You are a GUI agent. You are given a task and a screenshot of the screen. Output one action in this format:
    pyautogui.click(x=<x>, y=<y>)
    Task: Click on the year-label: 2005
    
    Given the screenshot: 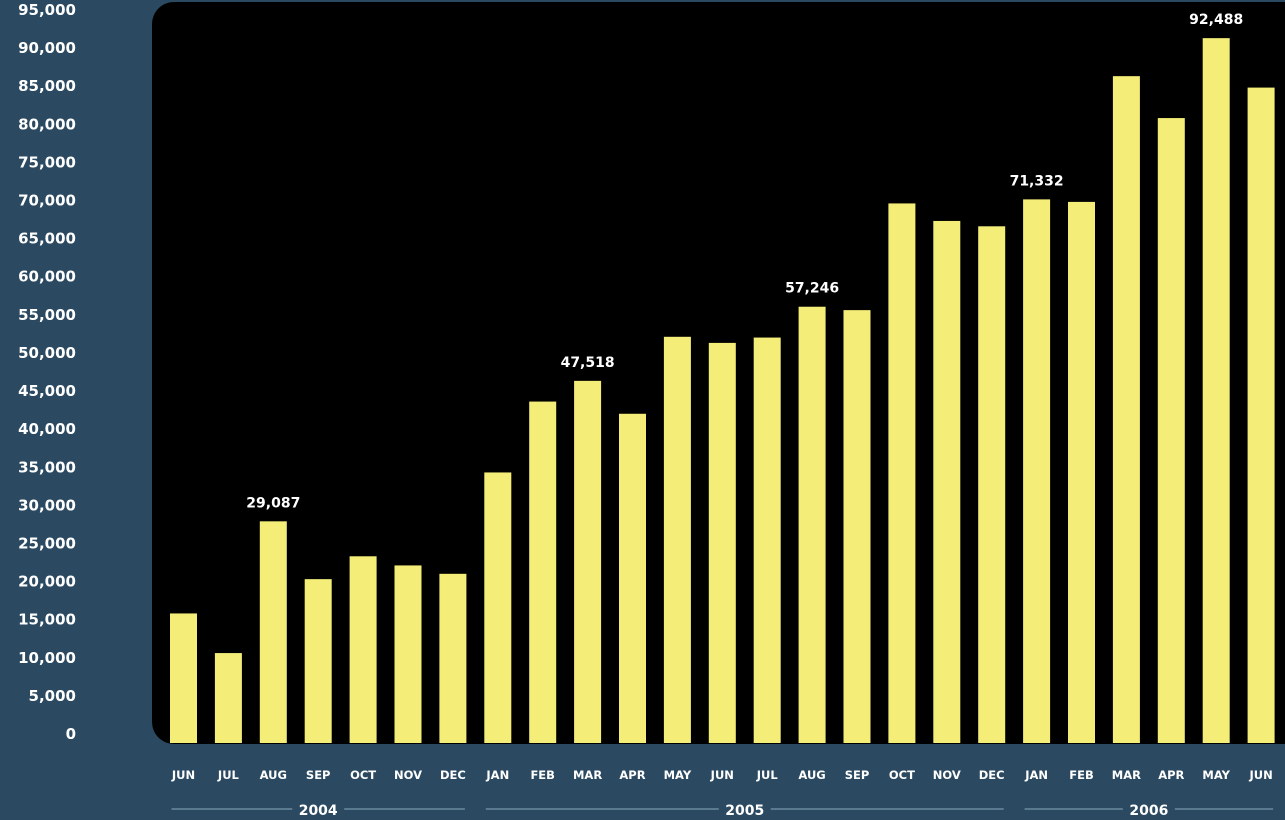 What is the action you would take?
    pyautogui.click(x=744, y=811)
    